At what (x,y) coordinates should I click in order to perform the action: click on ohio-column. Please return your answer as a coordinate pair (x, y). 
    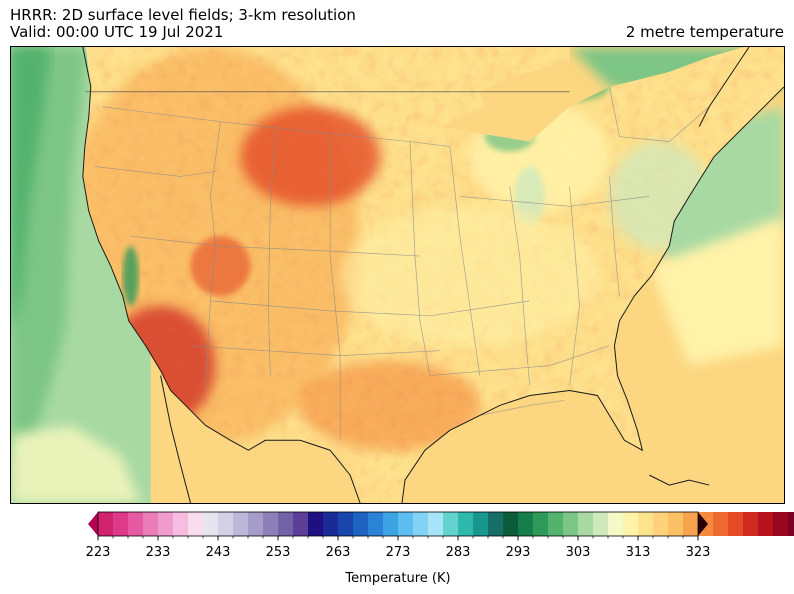
    Looking at the image, I should click on (614, 236).